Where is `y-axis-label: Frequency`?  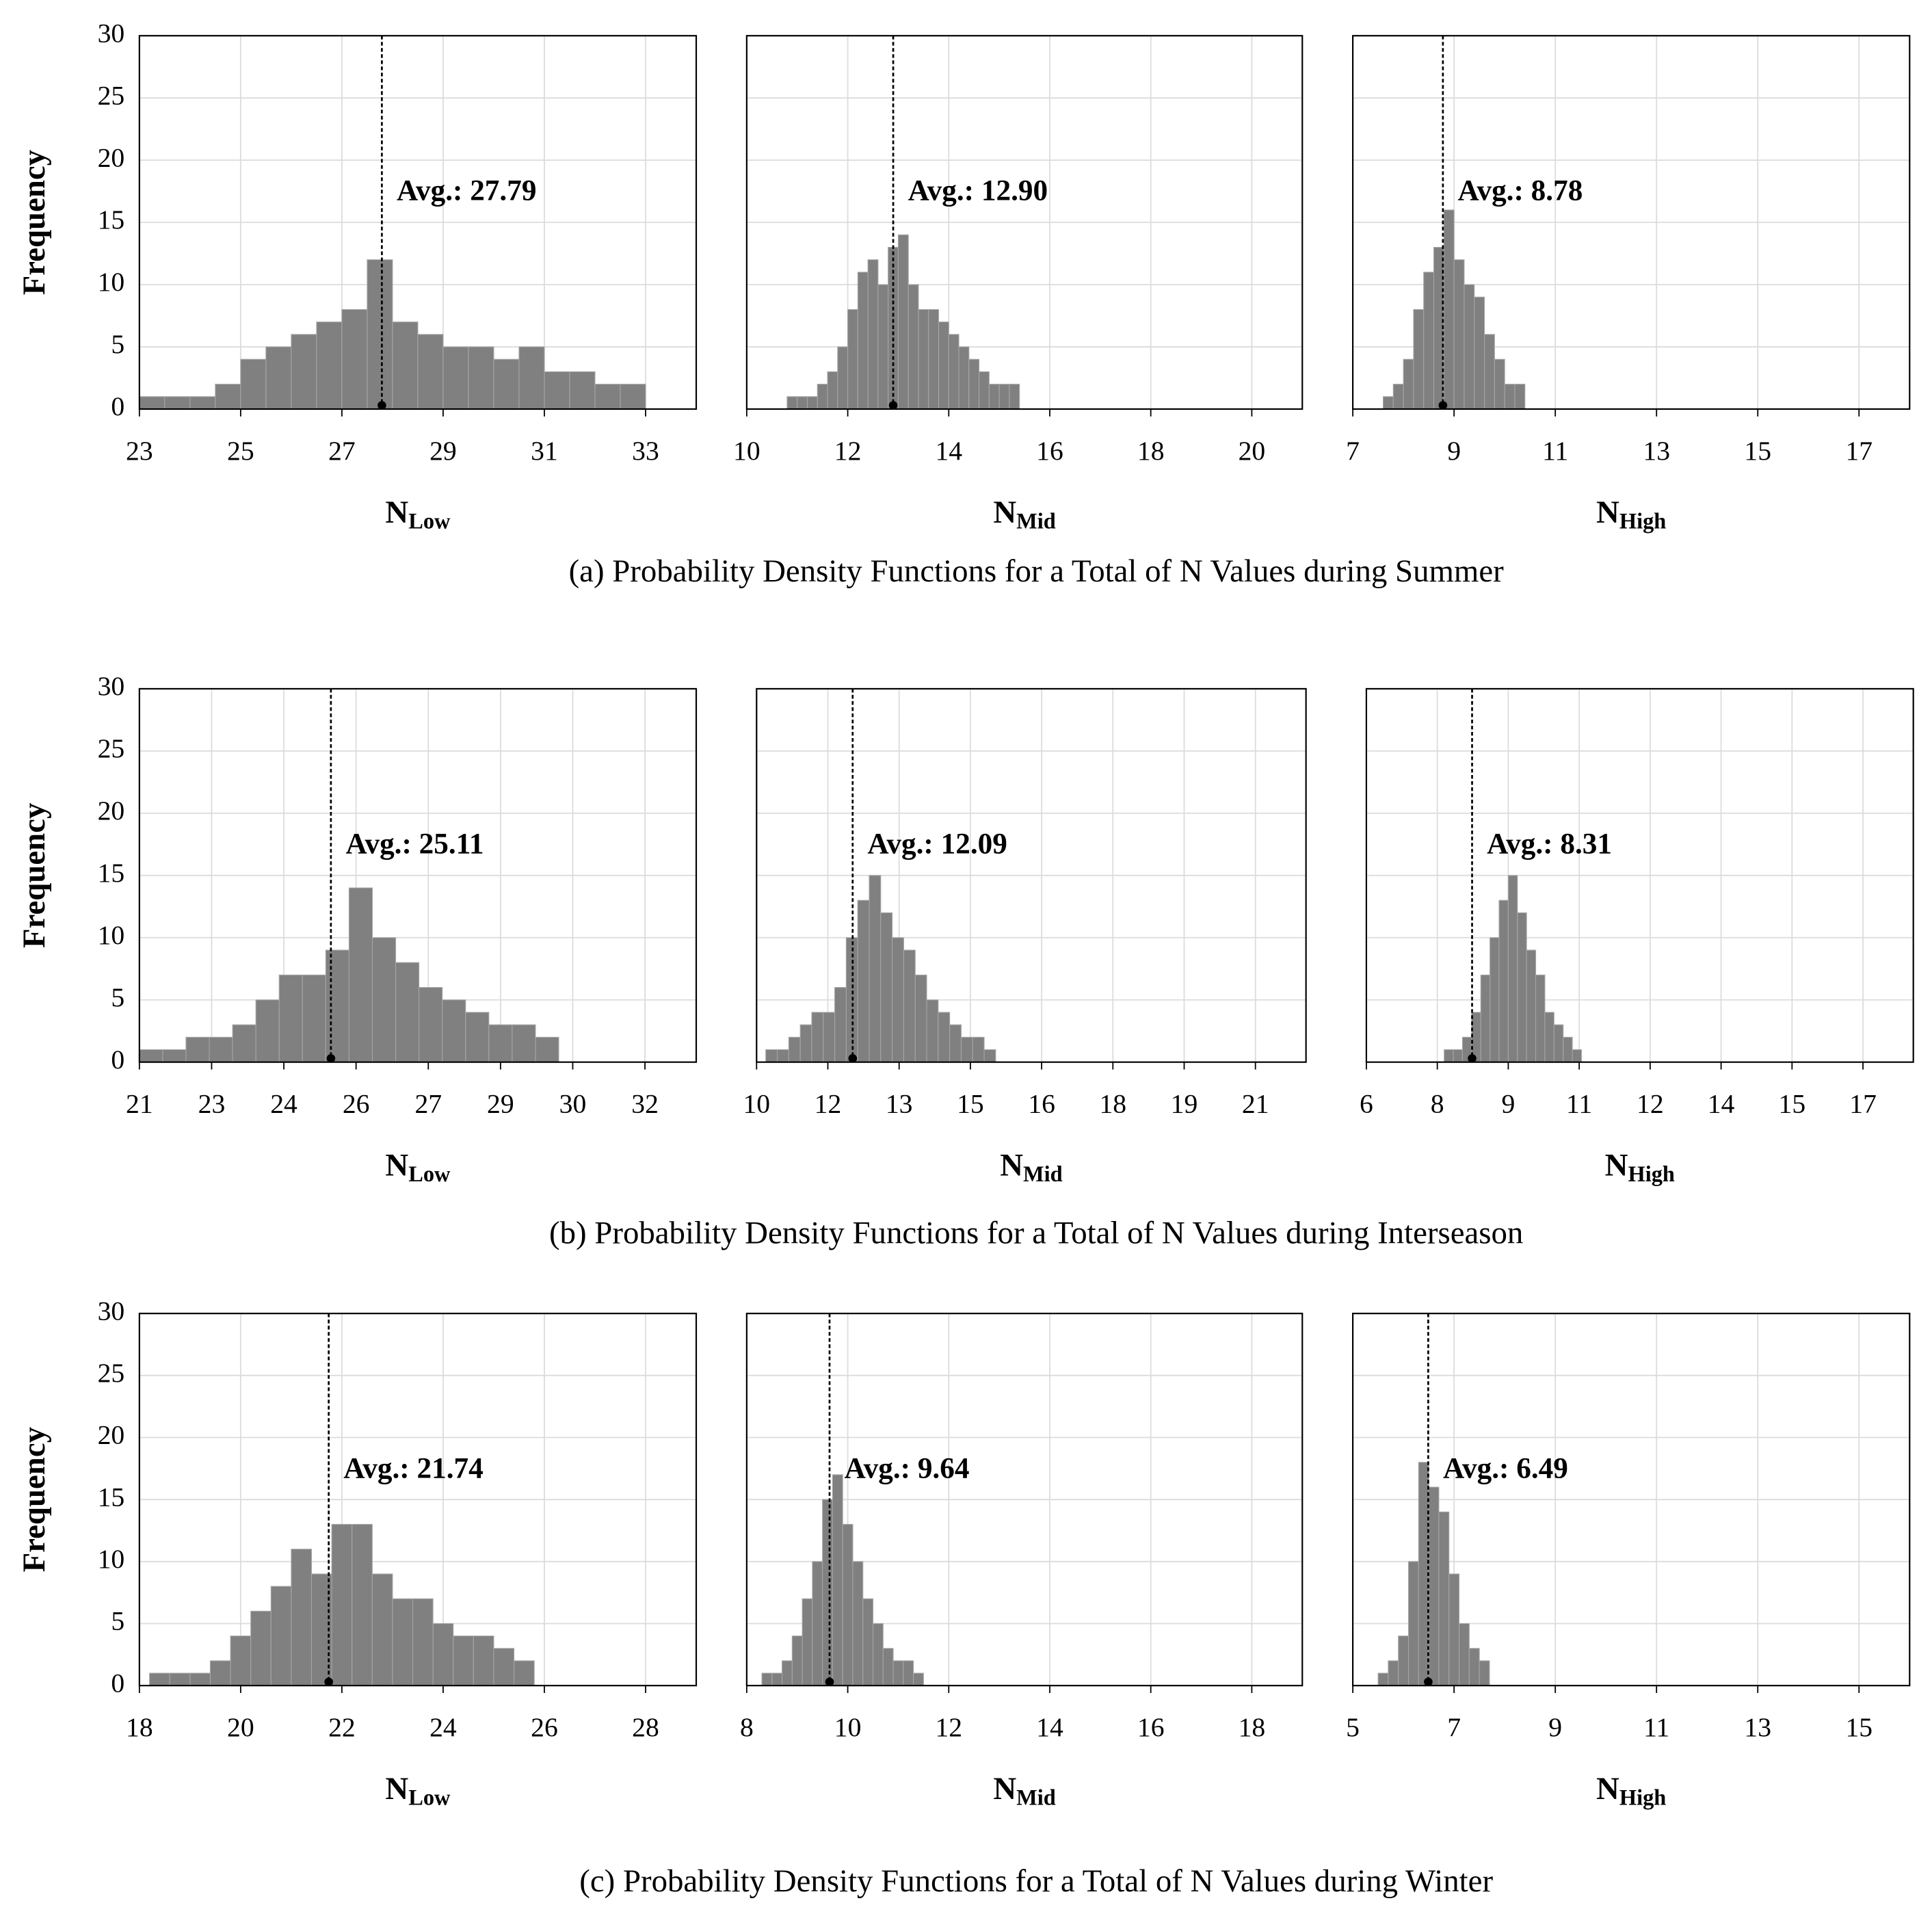
y-axis-label: Frequency is located at coordinates (34, 222).